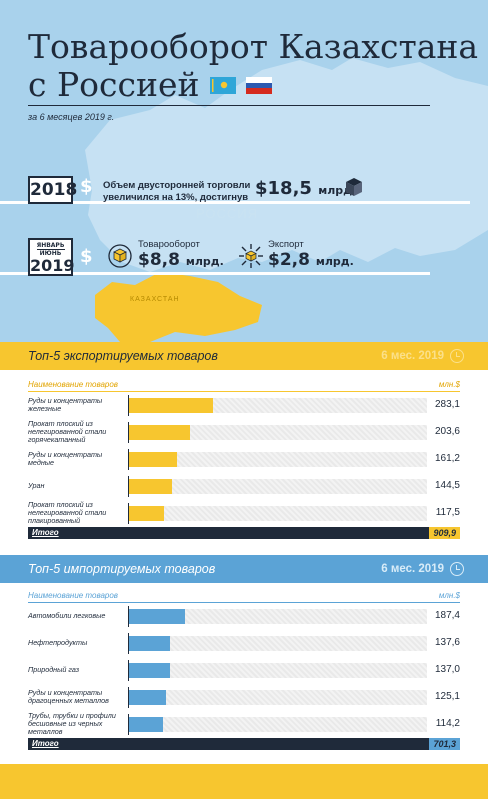 This screenshot has width=488, height=799. I want to click on imports-total-label: Итого, so click(45, 743).